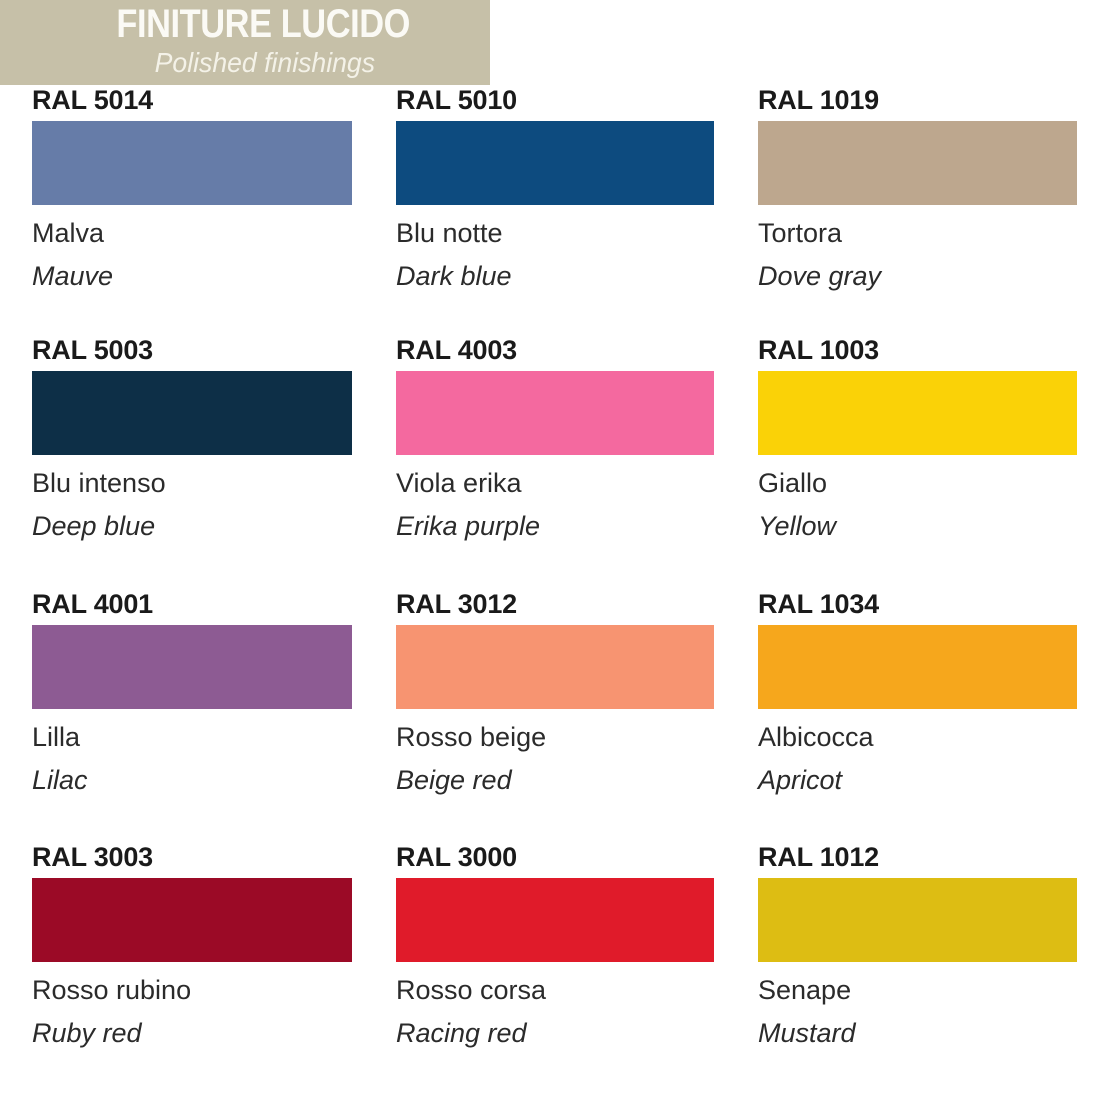 The height and width of the screenshot is (1100, 1100). What do you see at coordinates (800, 780) in the screenshot?
I see `color-name-english: Apricot` at bounding box center [800, 780].